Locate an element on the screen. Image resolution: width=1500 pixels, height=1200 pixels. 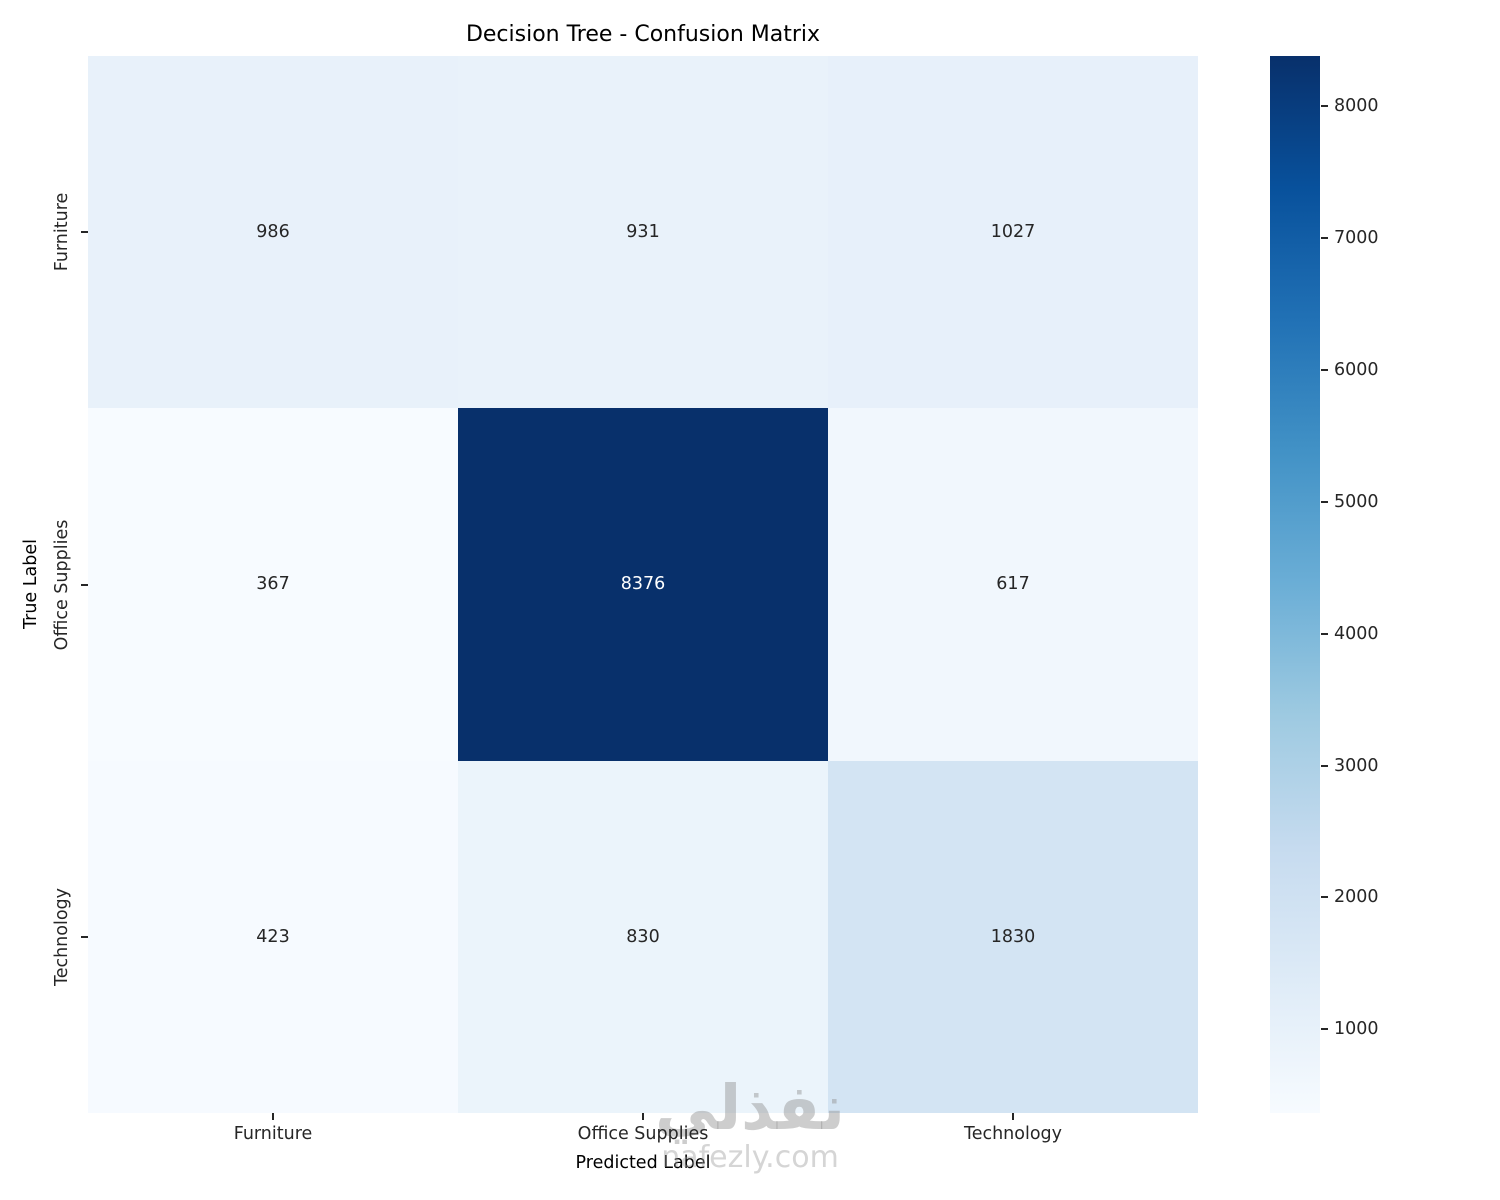
cell-value: 423 is located at coordinates (273, 936).